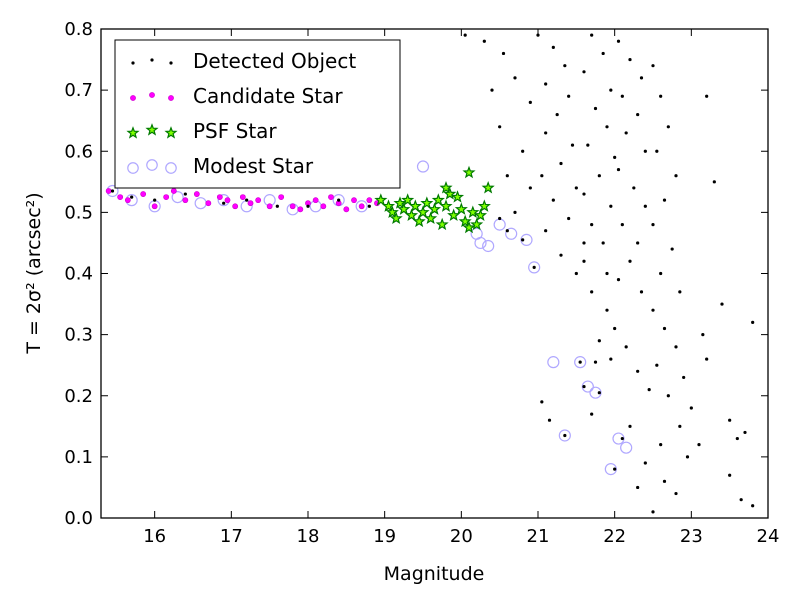  What do you see at coordinates (78, 90) in the screenshot?
I see `y-tick-label-7: 0.7` at bounding box center [78, 90].